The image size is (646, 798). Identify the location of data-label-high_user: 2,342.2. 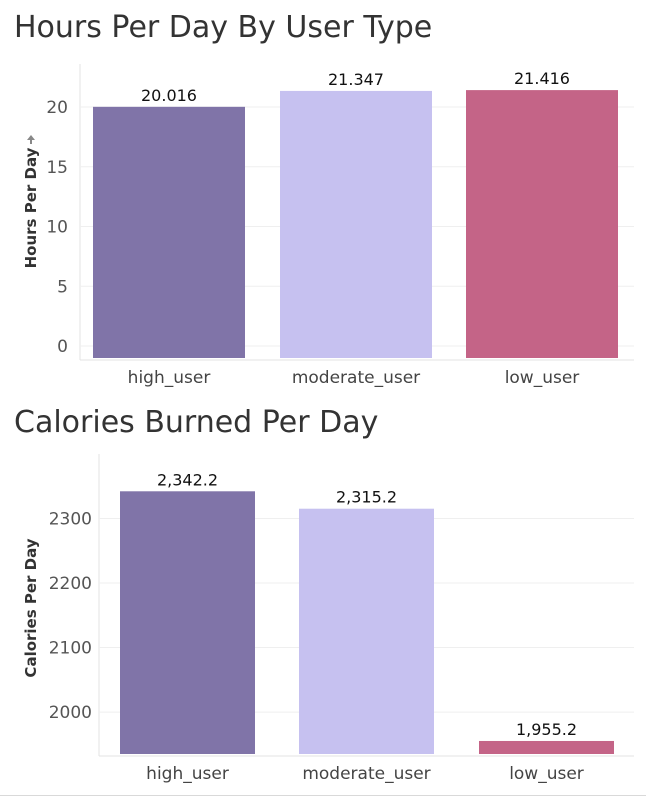
(187, 479).